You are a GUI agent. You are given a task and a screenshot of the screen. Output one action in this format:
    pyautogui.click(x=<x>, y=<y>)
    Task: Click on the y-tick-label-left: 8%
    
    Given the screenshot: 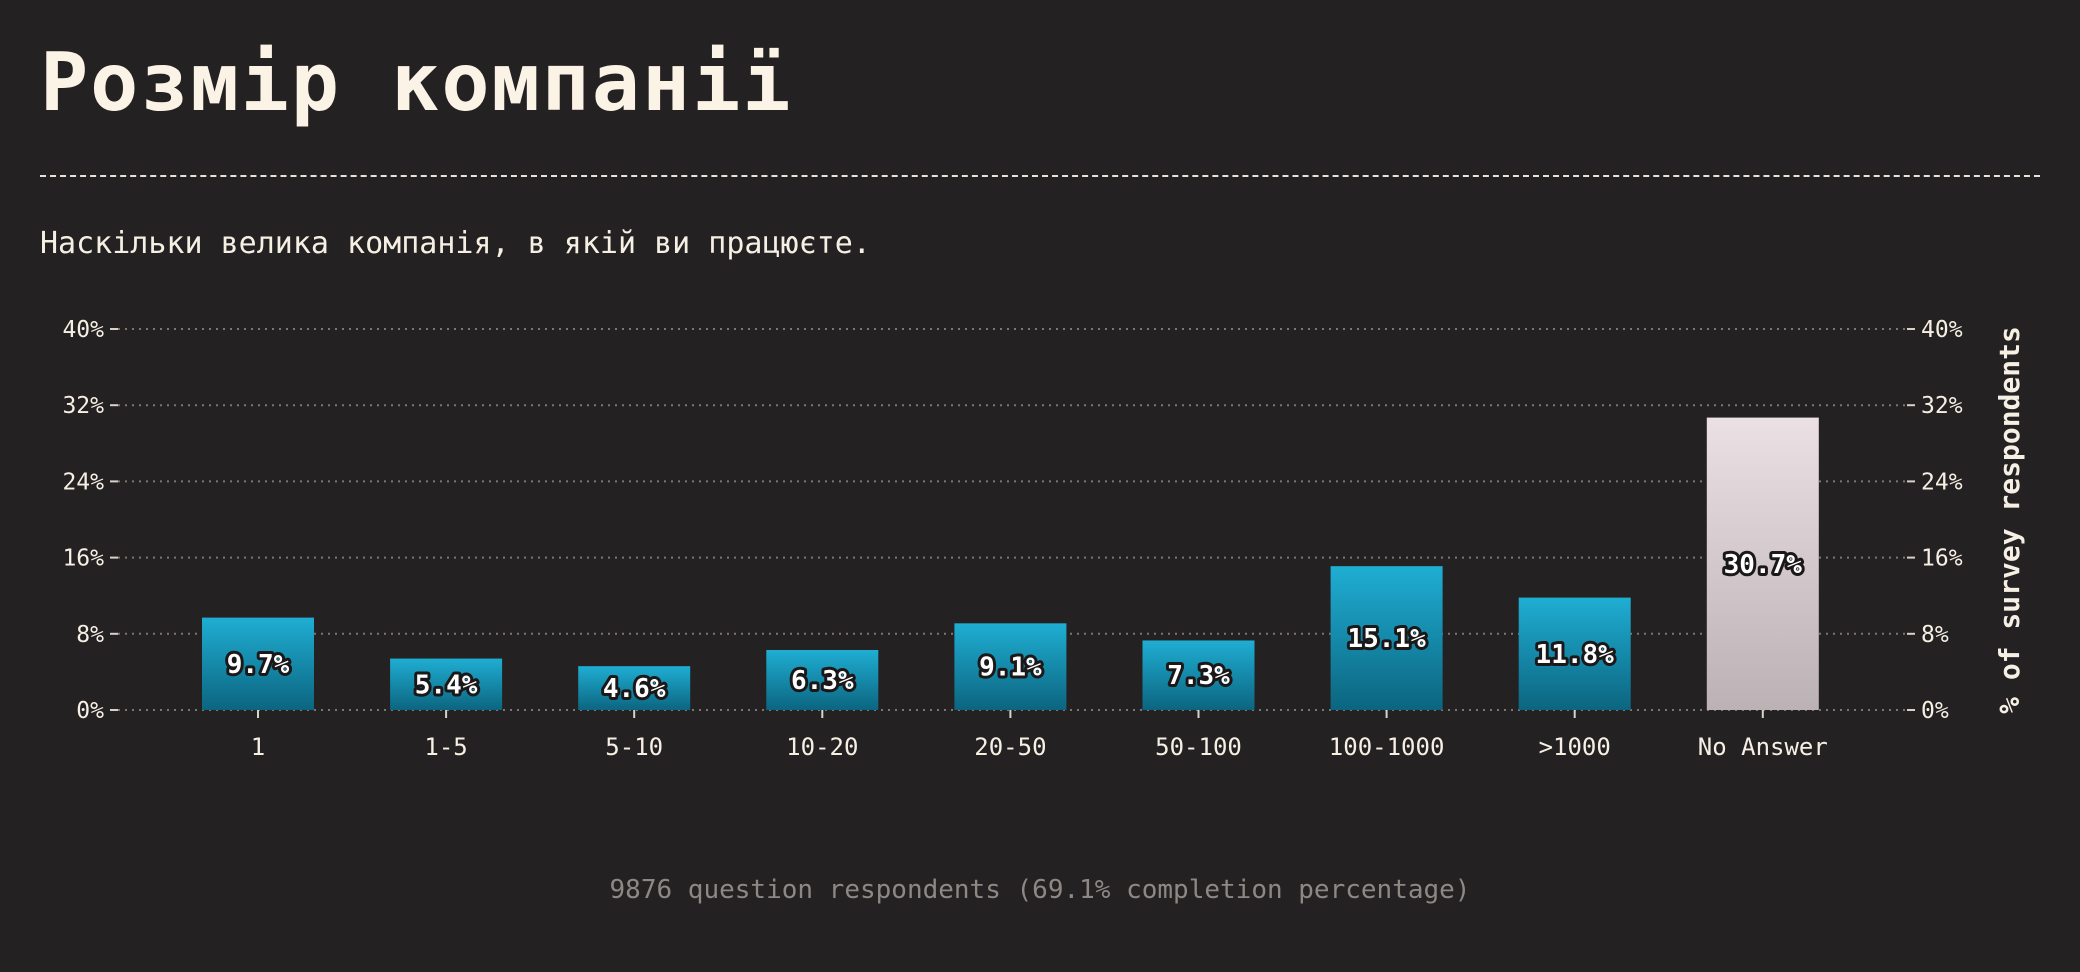 What is the action you would take?
    pyautogui.click(x=90, y=635)
    